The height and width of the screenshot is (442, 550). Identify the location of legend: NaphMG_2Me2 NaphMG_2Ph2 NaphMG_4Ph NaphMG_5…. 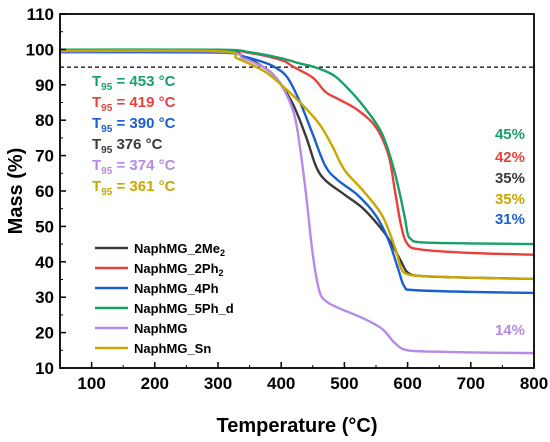
(164, 298).